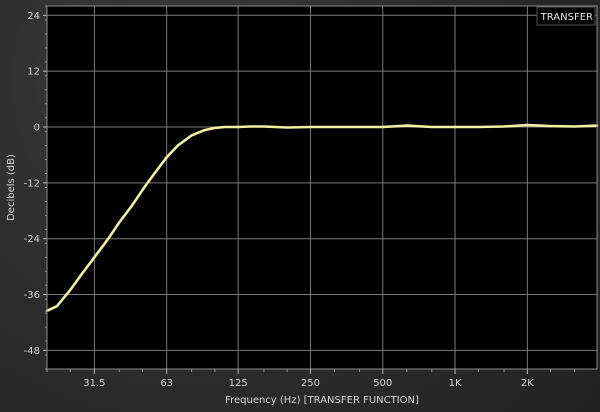  I want to click on legend: TRANSFER, so click(566, 16).